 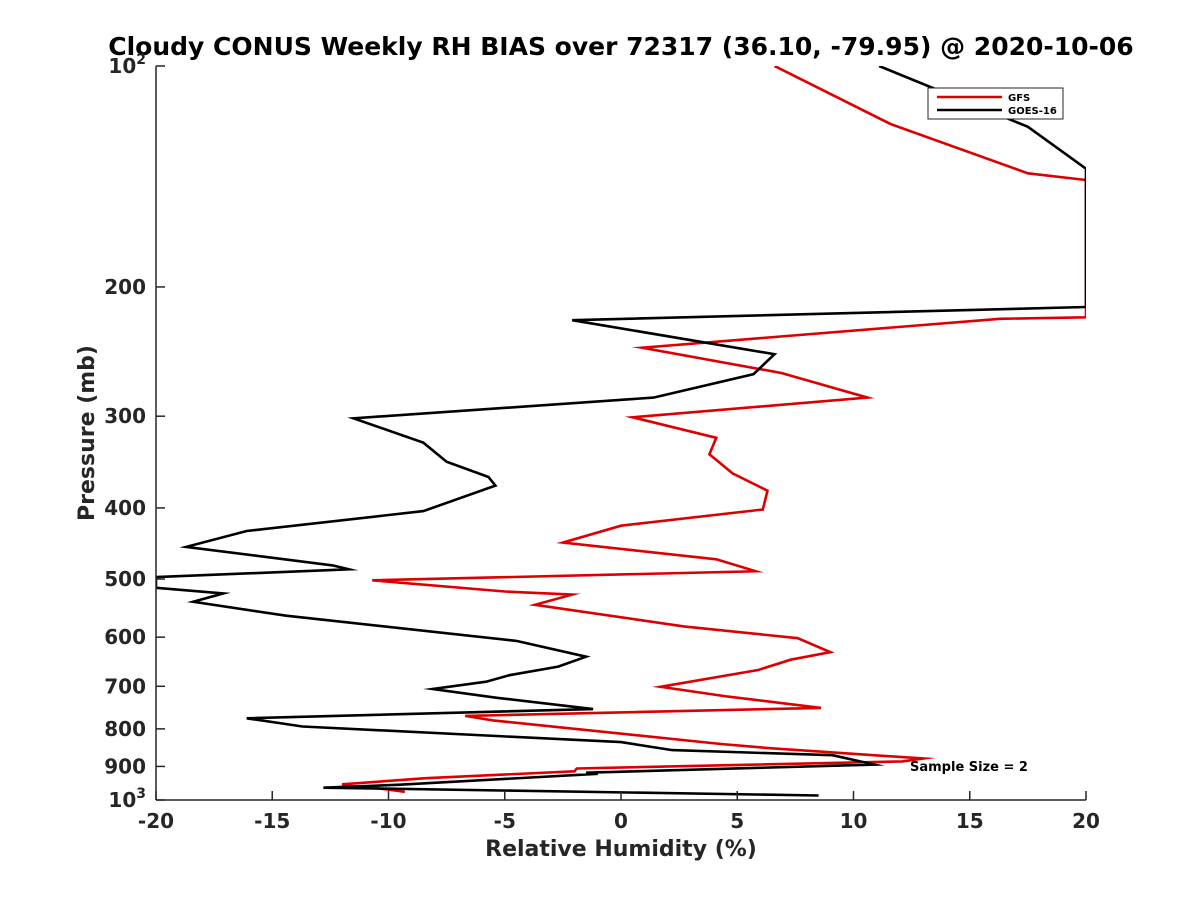 I want to click on y-tick-label: 800, so click(x=125, y=729).